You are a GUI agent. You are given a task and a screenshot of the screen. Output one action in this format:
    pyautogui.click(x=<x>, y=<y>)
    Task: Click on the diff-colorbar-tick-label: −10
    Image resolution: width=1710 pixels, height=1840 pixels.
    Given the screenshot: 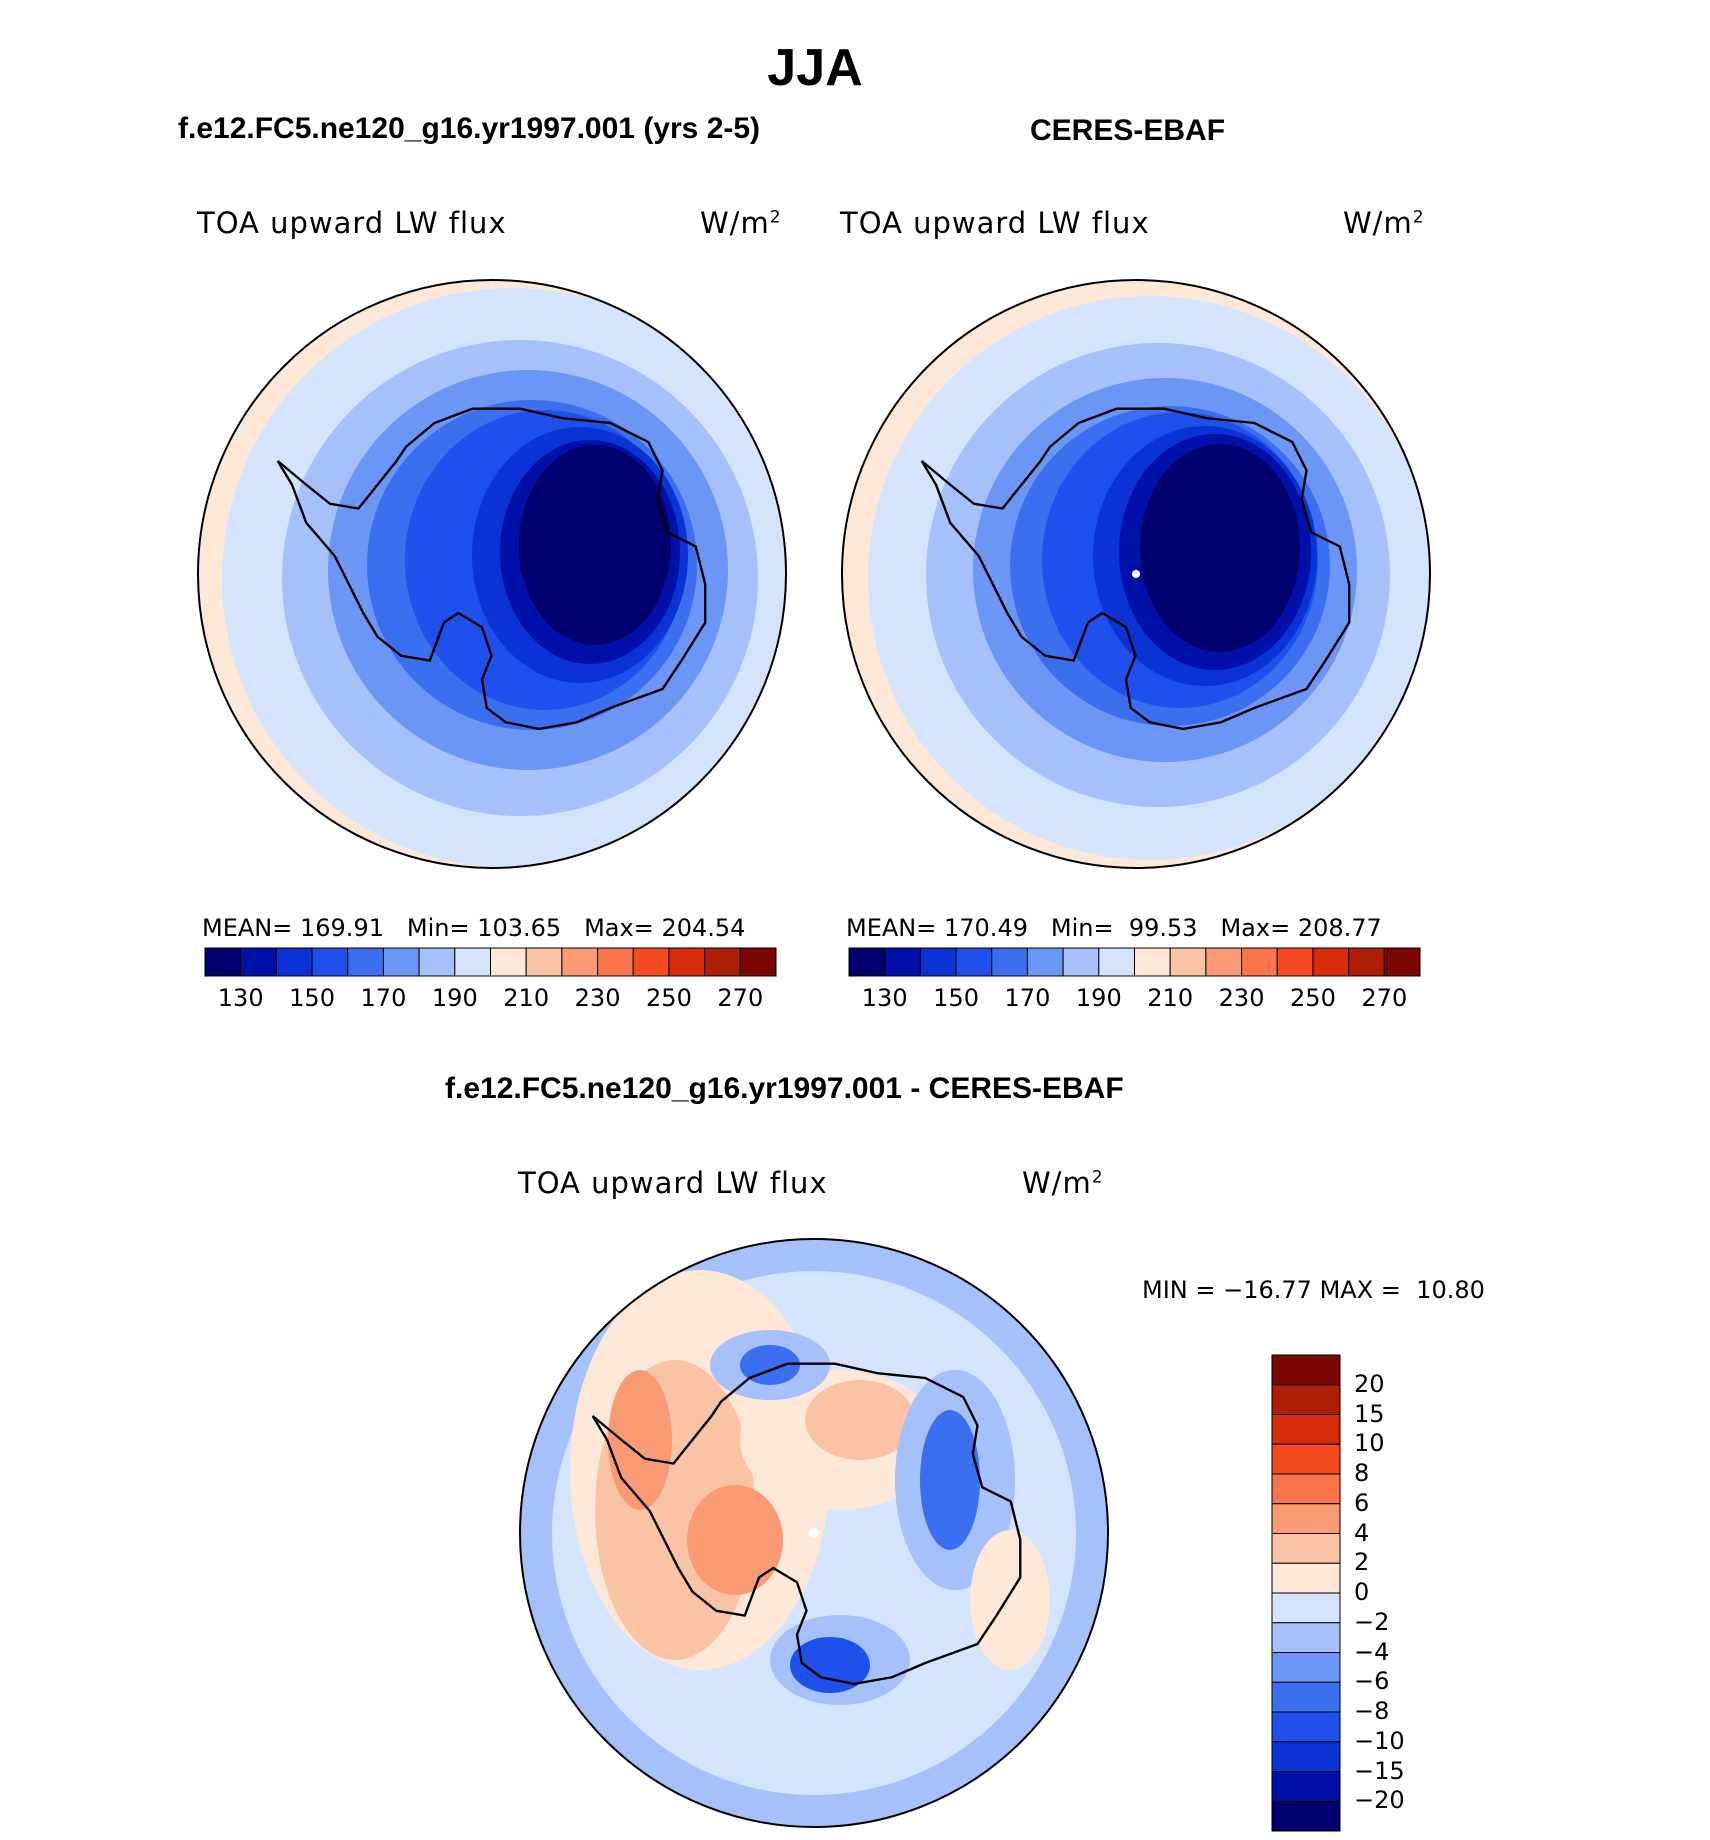 What is the action you would take?
    pyautogui.click(x=1379, y=1740)
    